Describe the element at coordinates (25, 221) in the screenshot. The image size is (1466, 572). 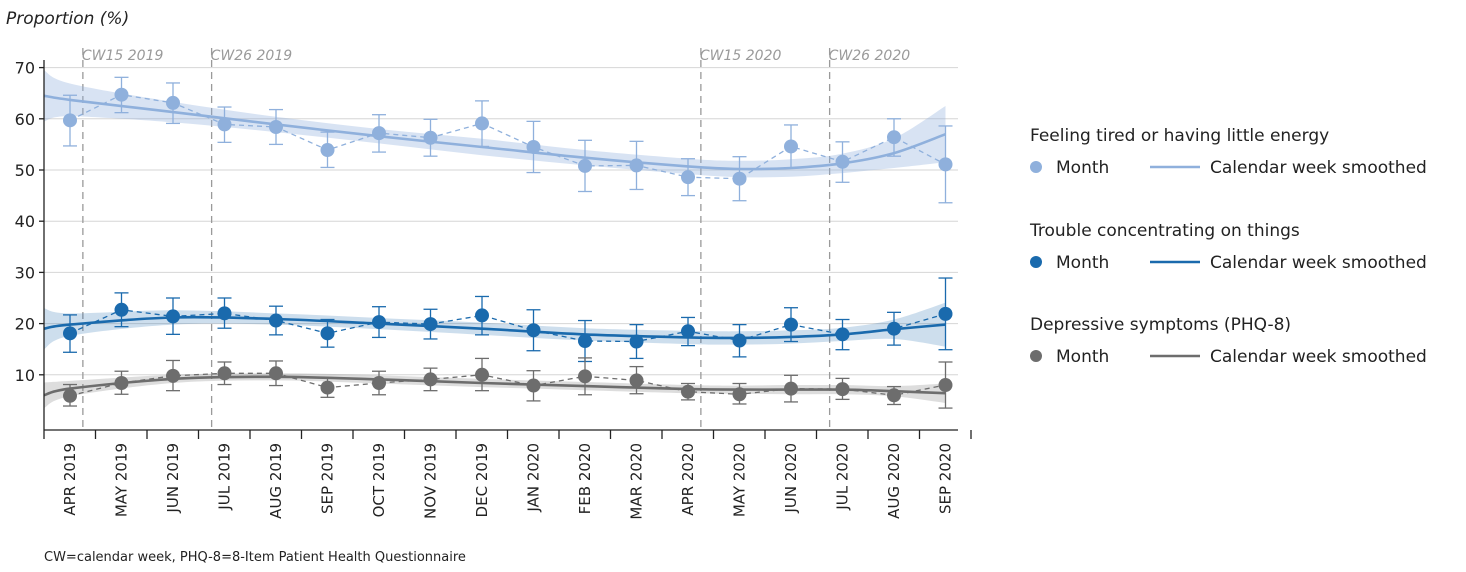
I see `y-tick-label: 40` at that location.